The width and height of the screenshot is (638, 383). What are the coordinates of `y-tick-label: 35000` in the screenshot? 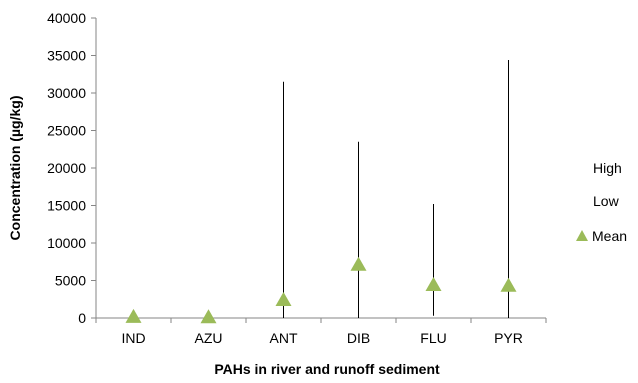 It's located at (66, 56).